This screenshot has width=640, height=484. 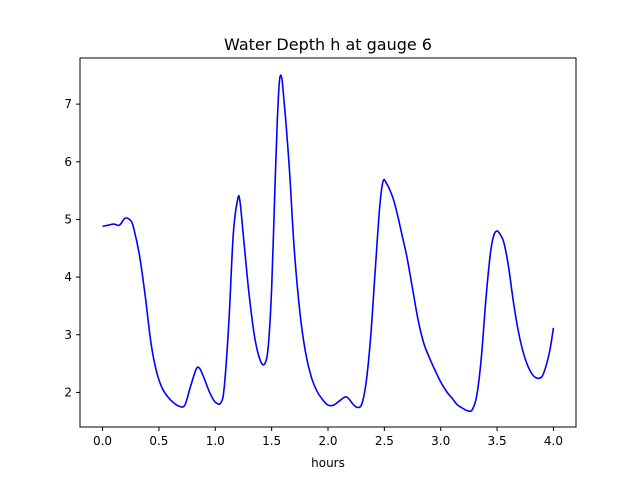 I want to click on x-tick-label: 3.5, so click(x=497, y=441).